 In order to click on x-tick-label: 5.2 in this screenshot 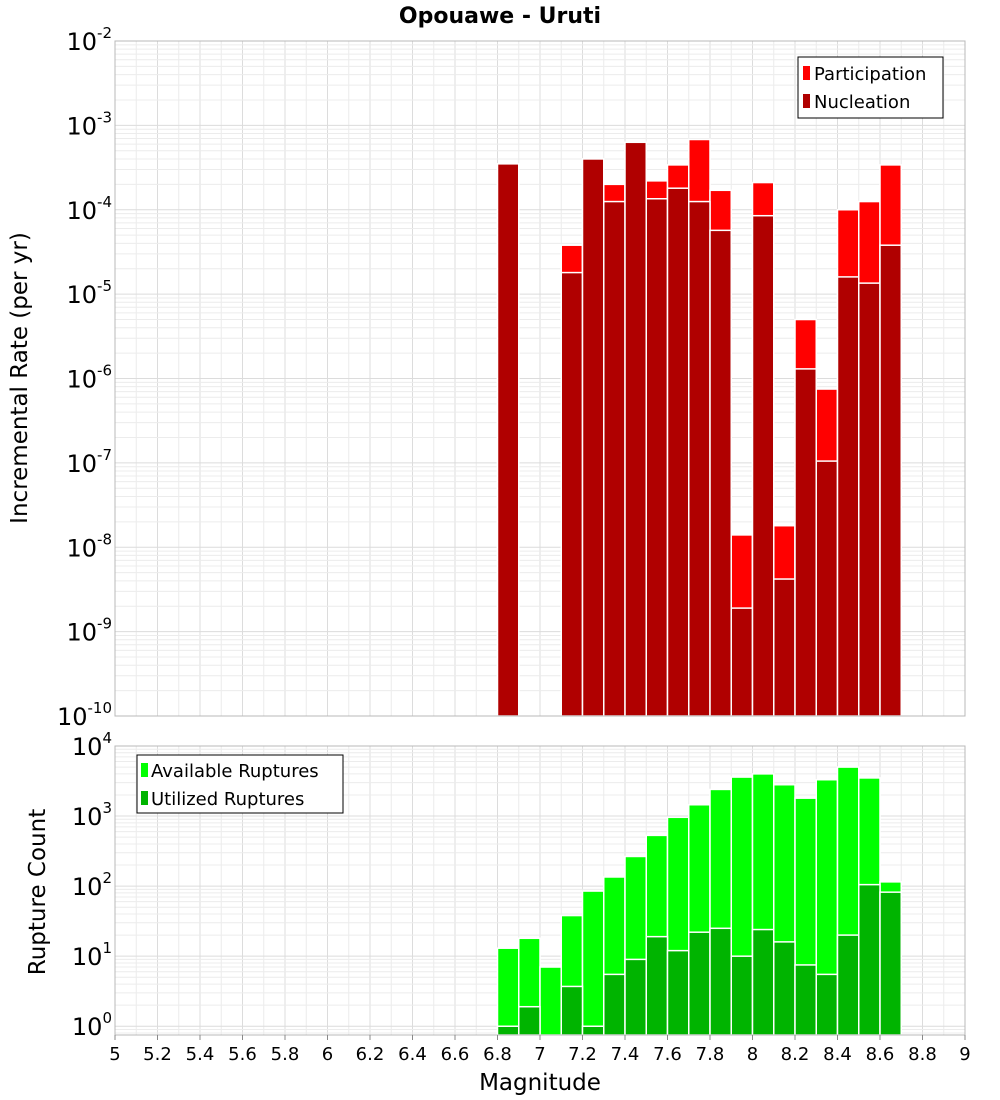, I will do `click(157, 1054)`.